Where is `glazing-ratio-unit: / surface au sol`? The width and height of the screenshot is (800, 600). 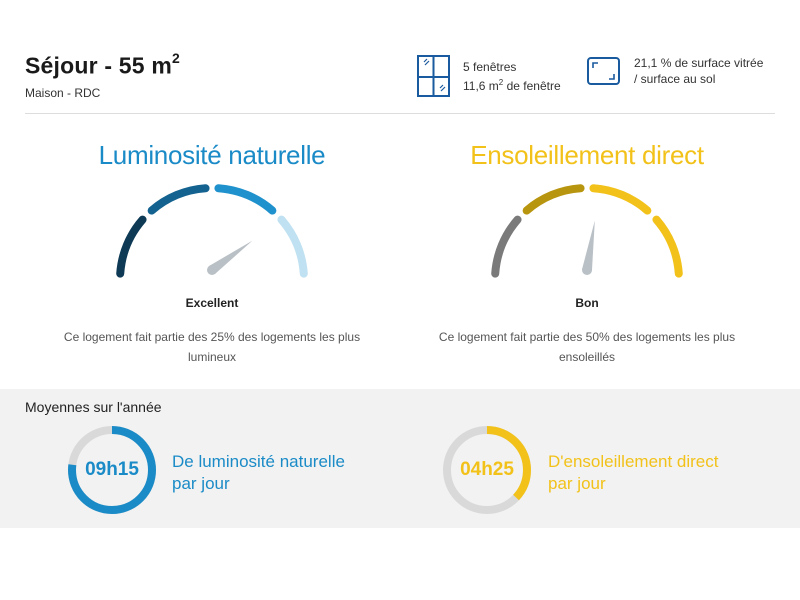
glazing-ratio-unit: / surface au sol is located at coordinates (675, 79).